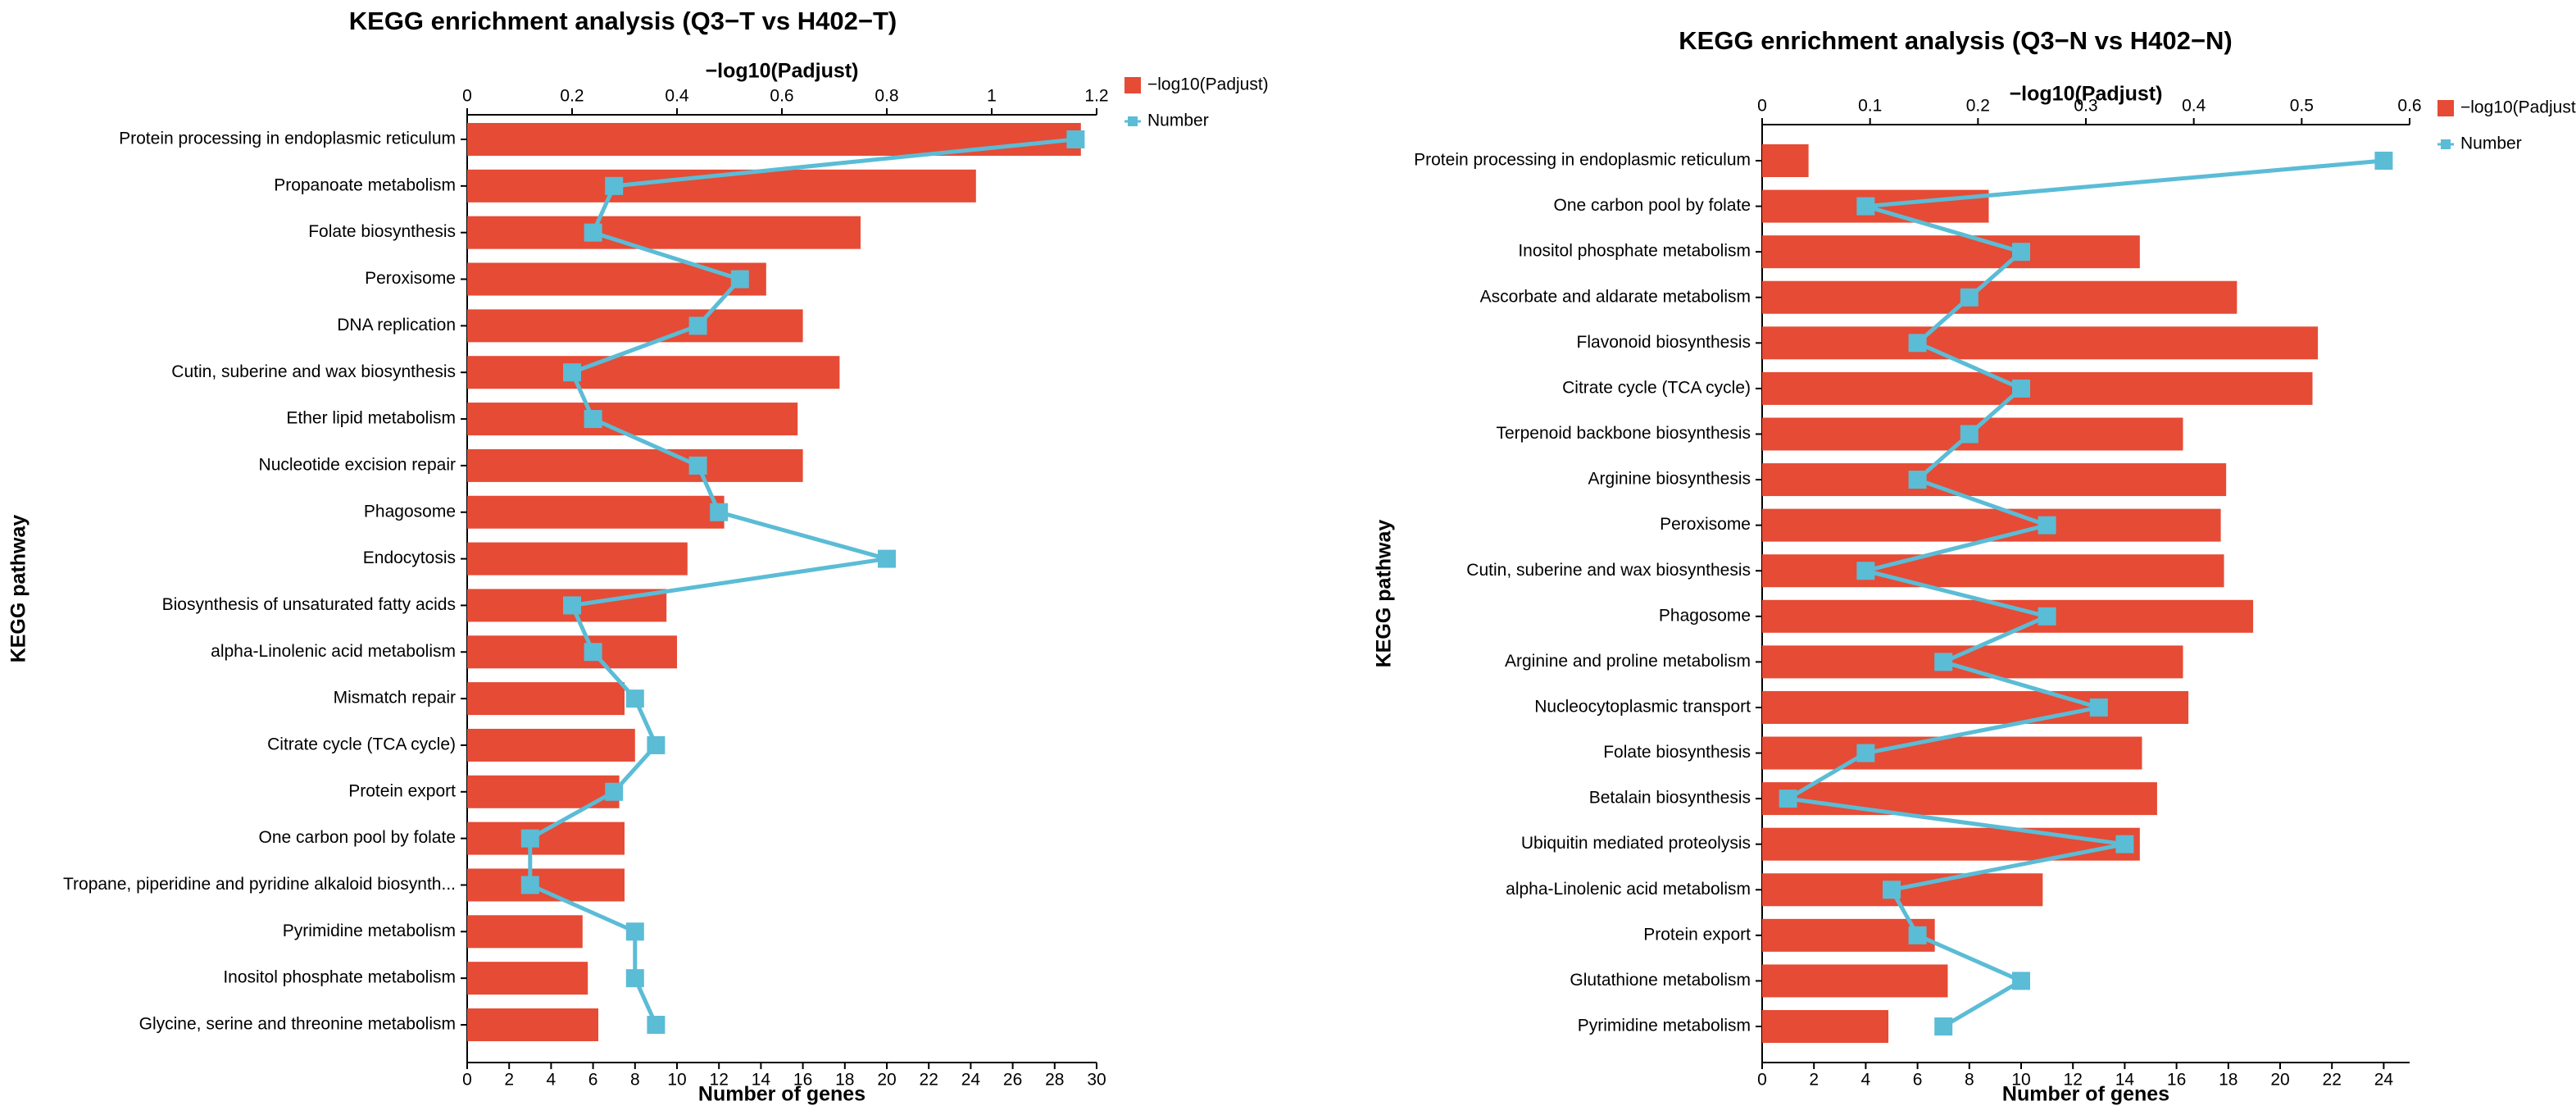 The width and height of the screenshot is (2576, 1115). What do you see at coordinates (396, 325) in the screenshot?
I see `y-tick-label: DNA replication` at bounding box center [396, 325].